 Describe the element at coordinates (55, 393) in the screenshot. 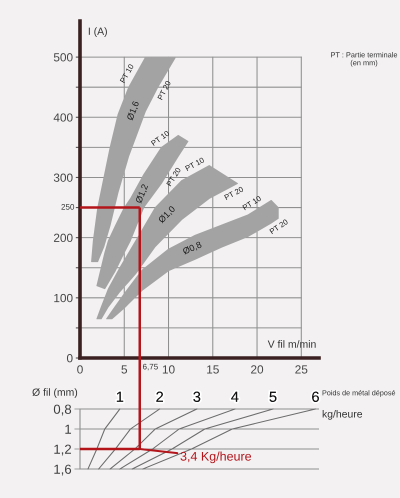

I see `y-axis-title: Ø fil (mm)` at that location.